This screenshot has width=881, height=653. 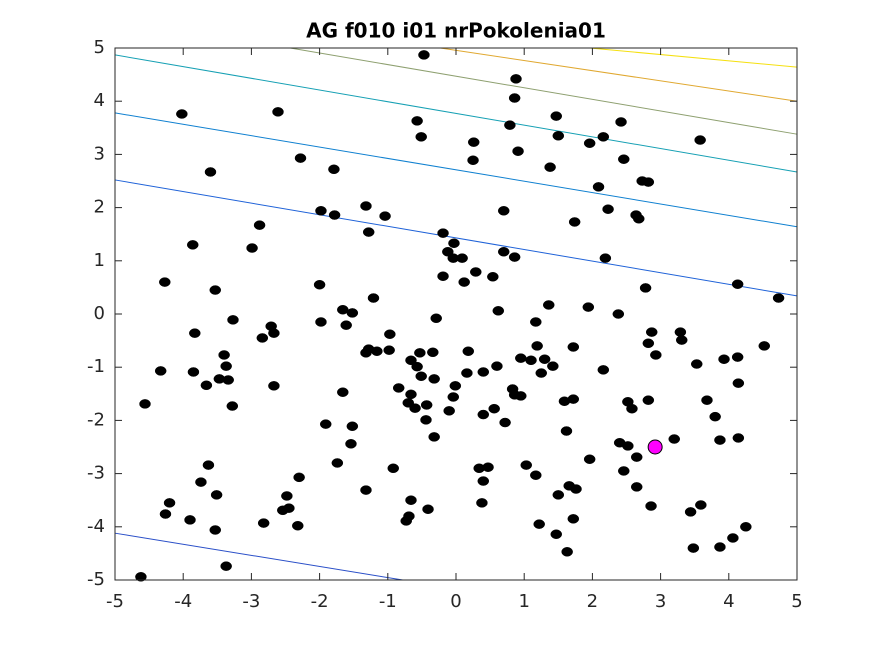 I want to click on y-tick-label: 4, so click(x=99, y=100).